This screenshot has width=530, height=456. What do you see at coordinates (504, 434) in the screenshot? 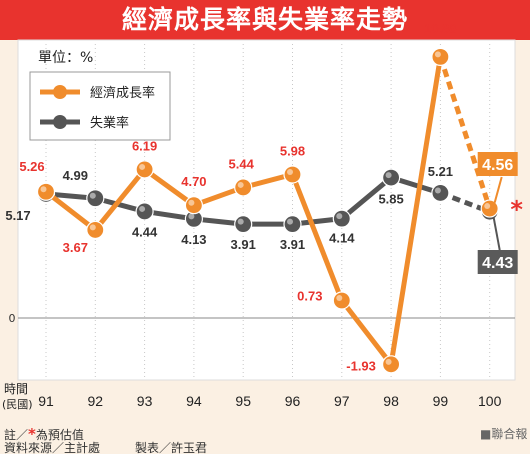
I see `publisher-note: ■聯合報` at bounding box center [504, 434].